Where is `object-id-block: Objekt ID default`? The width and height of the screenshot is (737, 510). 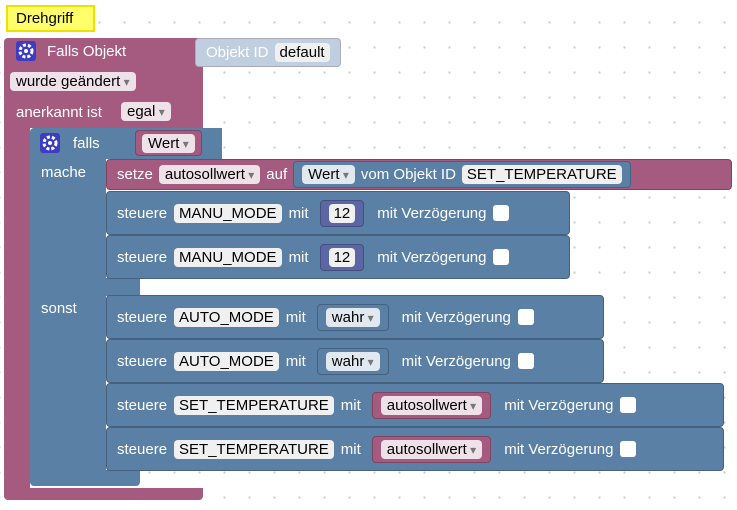 object-id-block: Objekt ID default is located at coordinates (268, 52).